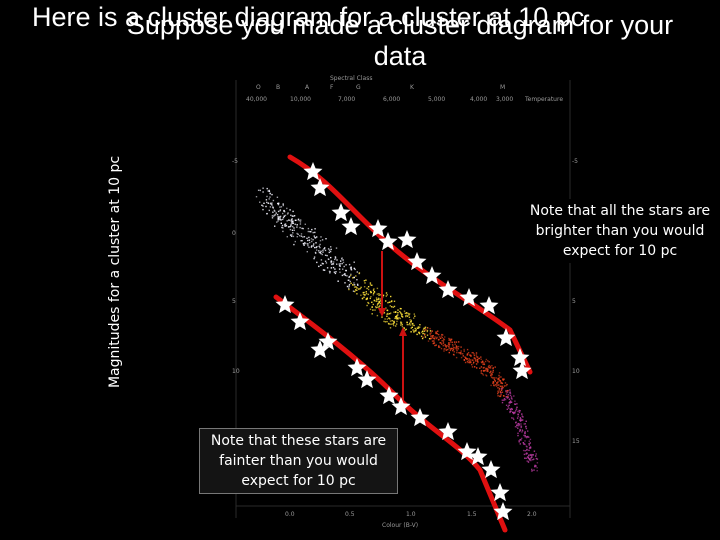 This screenshot has width=720, height=540. I want to click on left-tick: 0, so click(234, 233).